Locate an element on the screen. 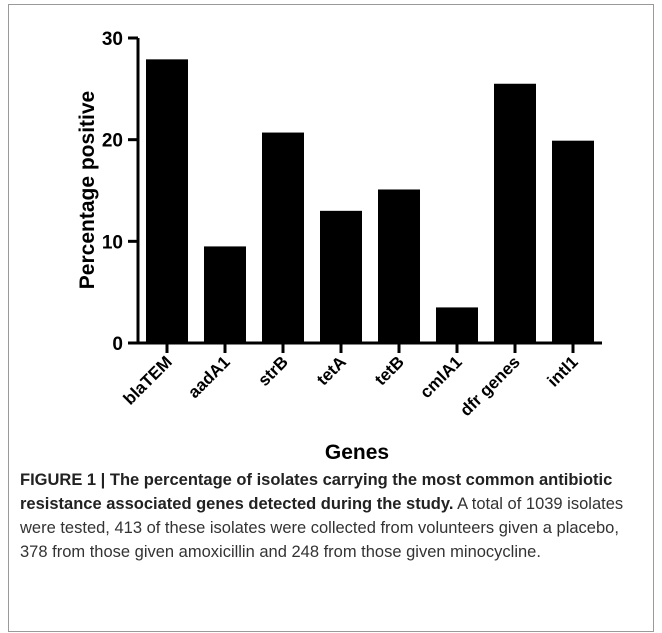 This screenshot has width=662, height=633. y-tick-label: 0 is located at coordinates (117, 344).